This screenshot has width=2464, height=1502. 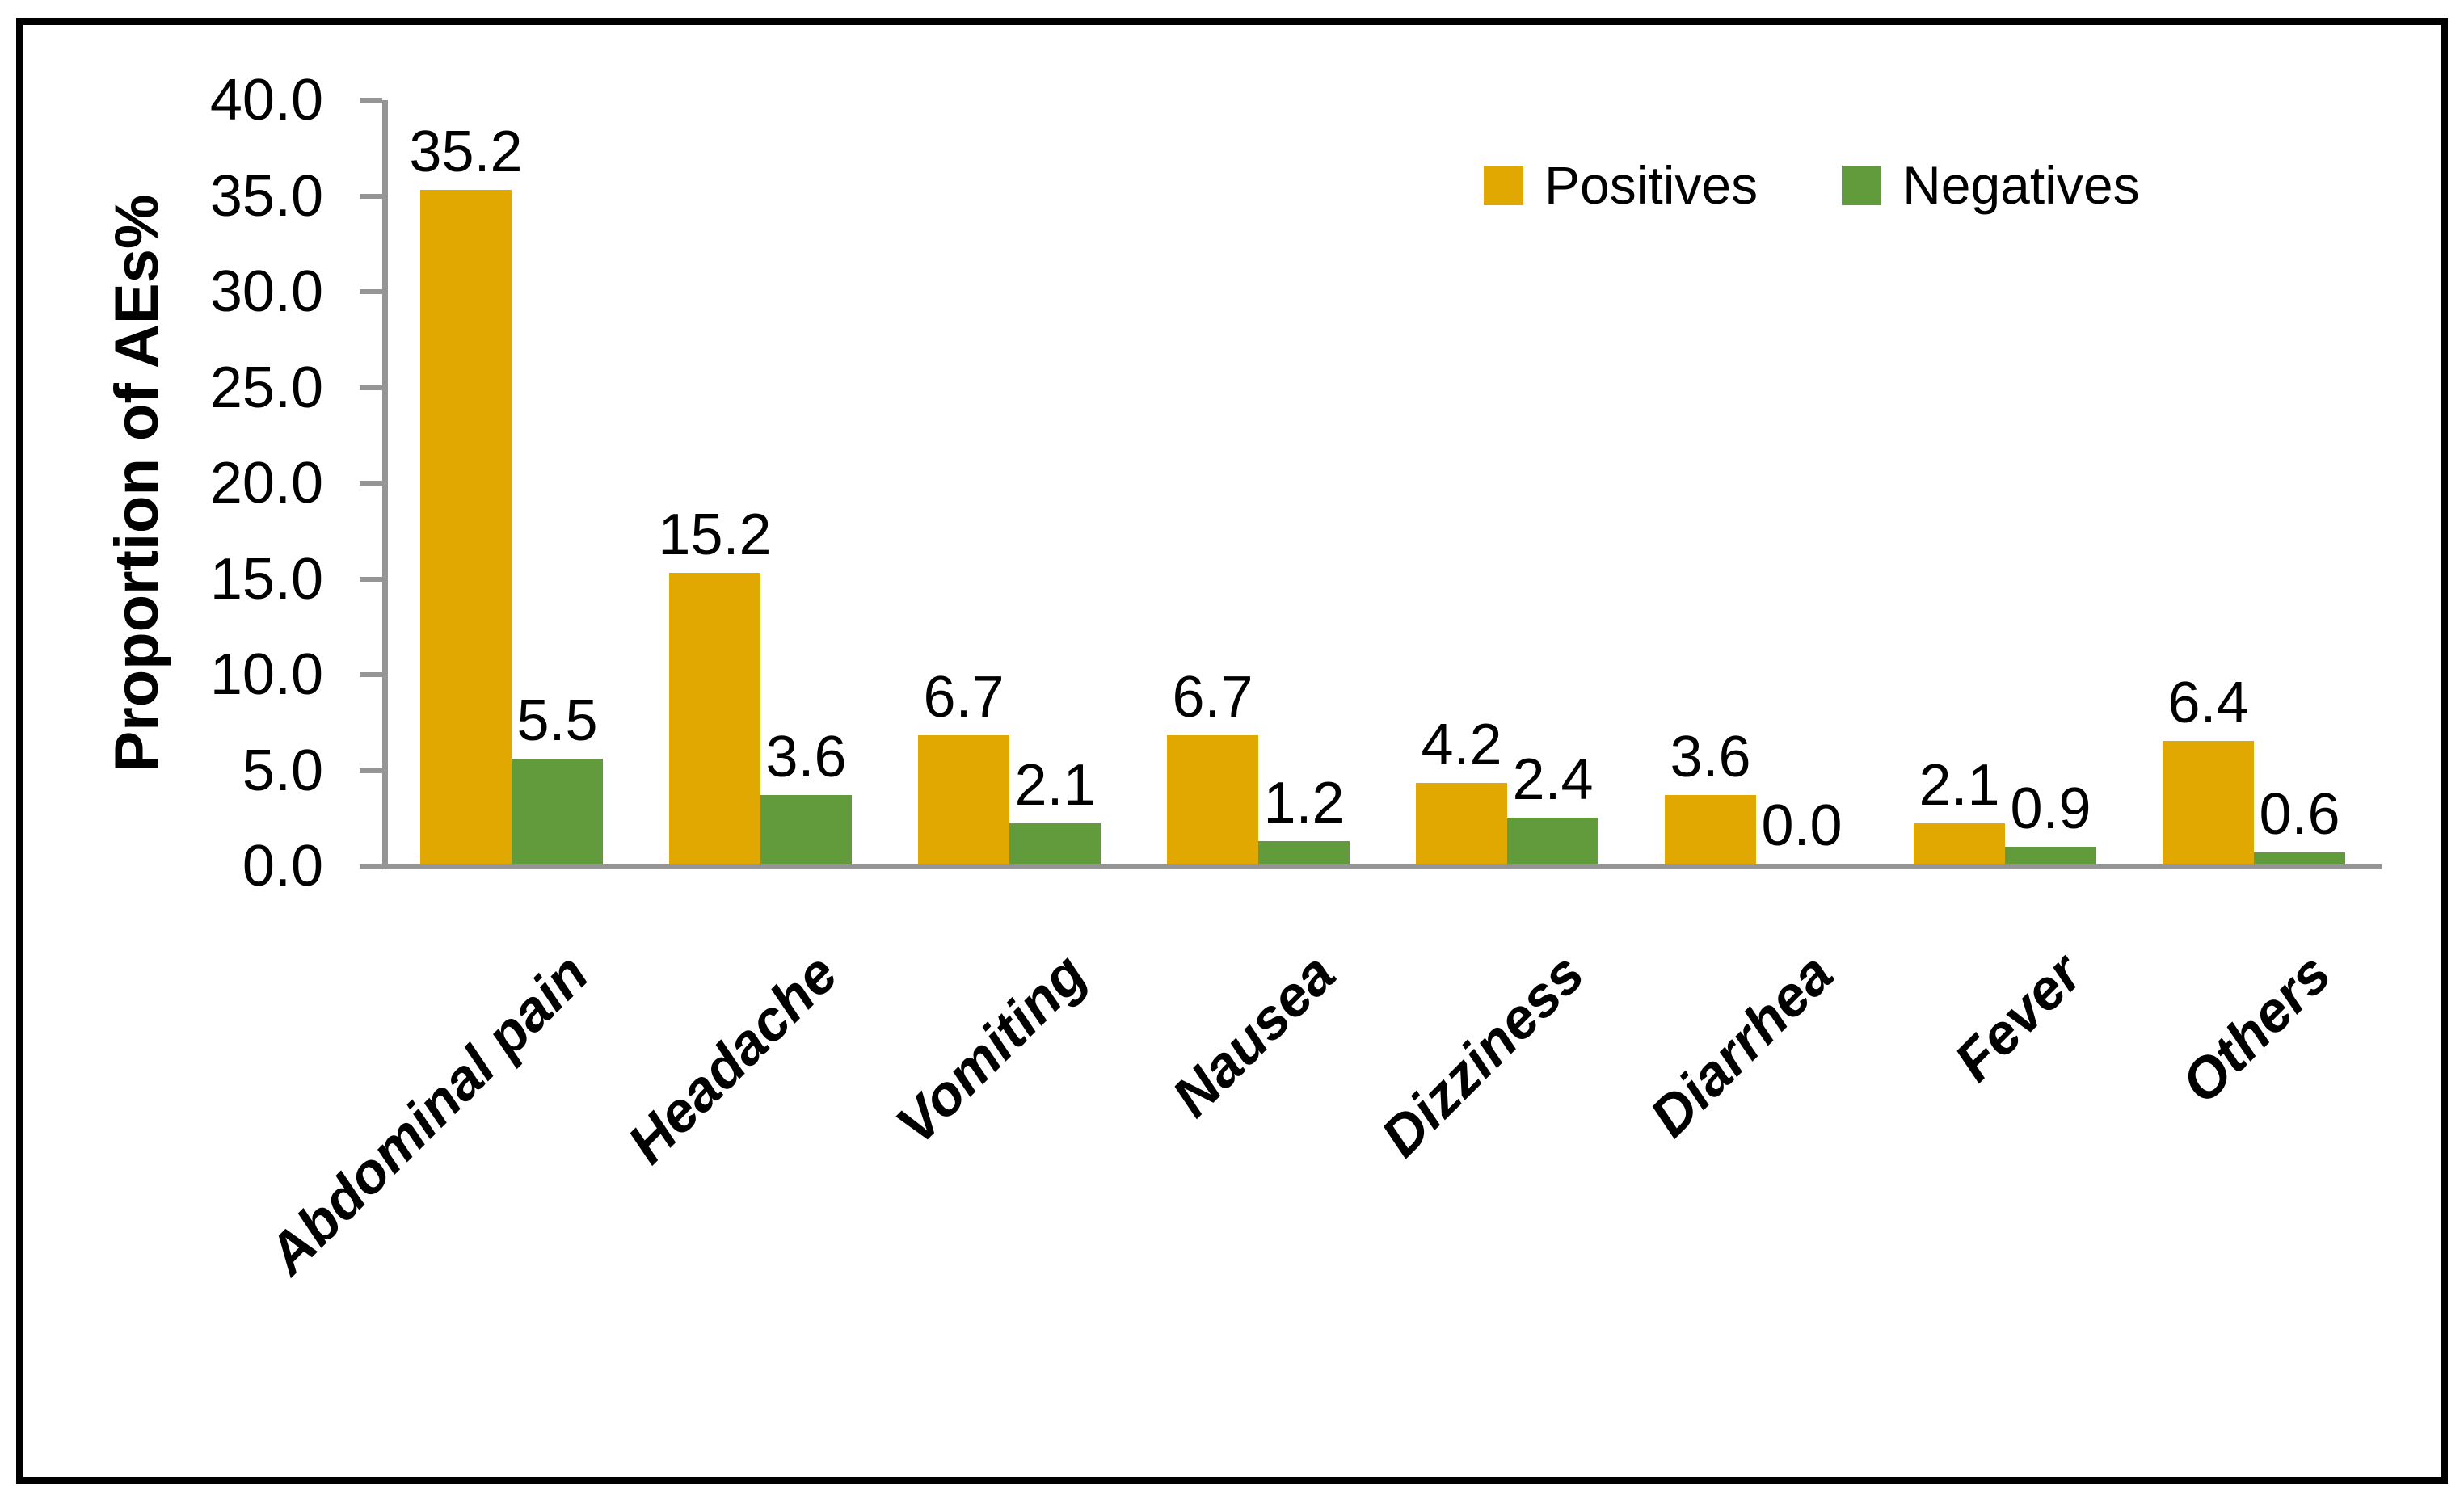 I want to click on bar-positives-vomiting, so click(x=964, y=799).